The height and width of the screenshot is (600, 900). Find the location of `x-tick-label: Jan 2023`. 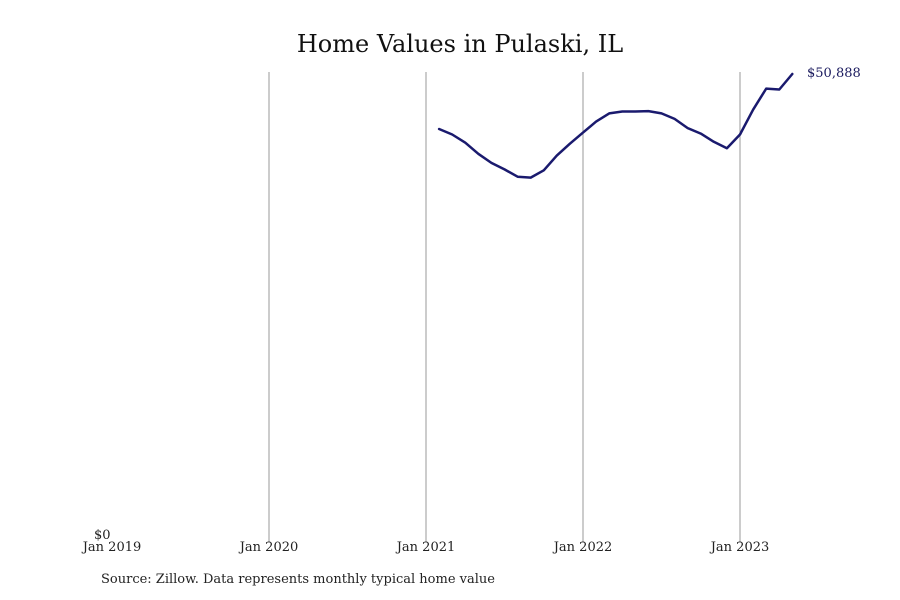

x-tick-label: Jan 2023 is located at coordinates (739, 547).